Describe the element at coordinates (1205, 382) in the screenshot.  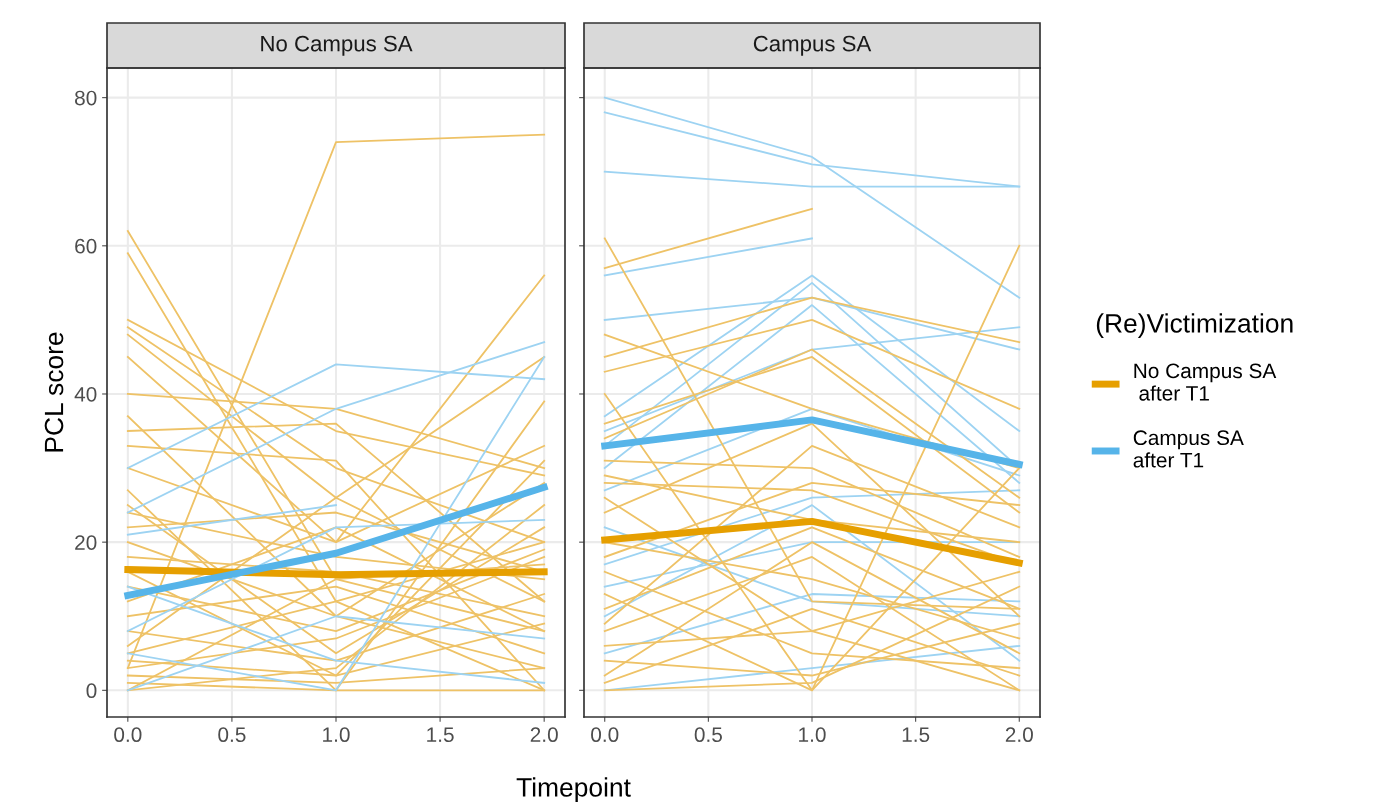
I see `legend-label: No Campus SA after T1` at that location.